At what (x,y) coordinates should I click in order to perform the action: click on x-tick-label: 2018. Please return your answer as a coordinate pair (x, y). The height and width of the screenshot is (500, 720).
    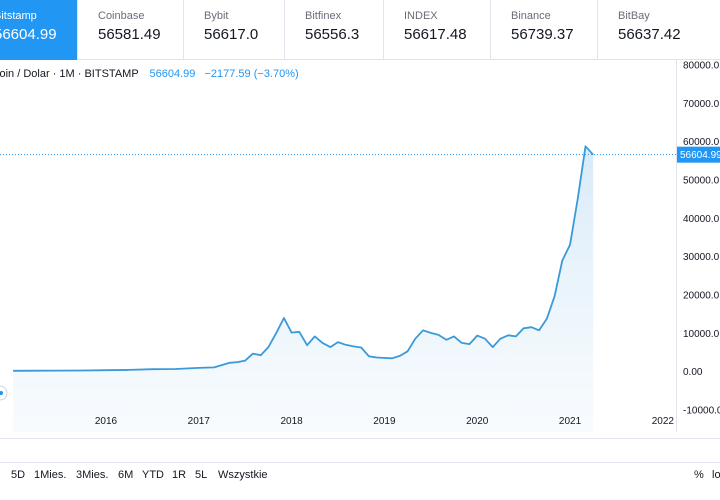
    Looking at the image, I should click on (291, 421).